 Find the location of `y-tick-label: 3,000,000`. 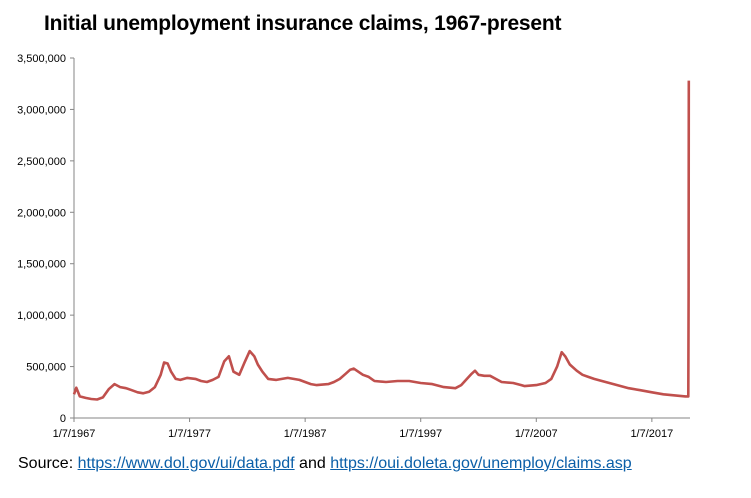

y-tick-label: 3,000,000 is located at coordinates (41, 110).